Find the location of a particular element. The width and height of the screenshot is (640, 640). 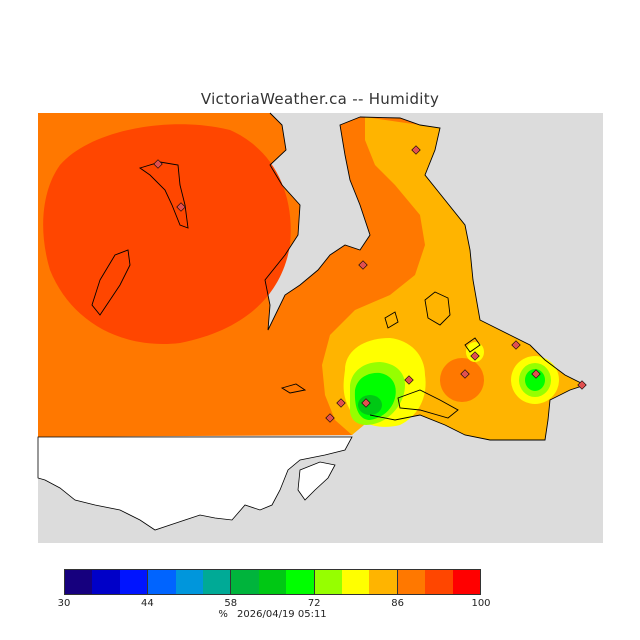

legend-tick-label: 100 is located at coordinates (481, 603).